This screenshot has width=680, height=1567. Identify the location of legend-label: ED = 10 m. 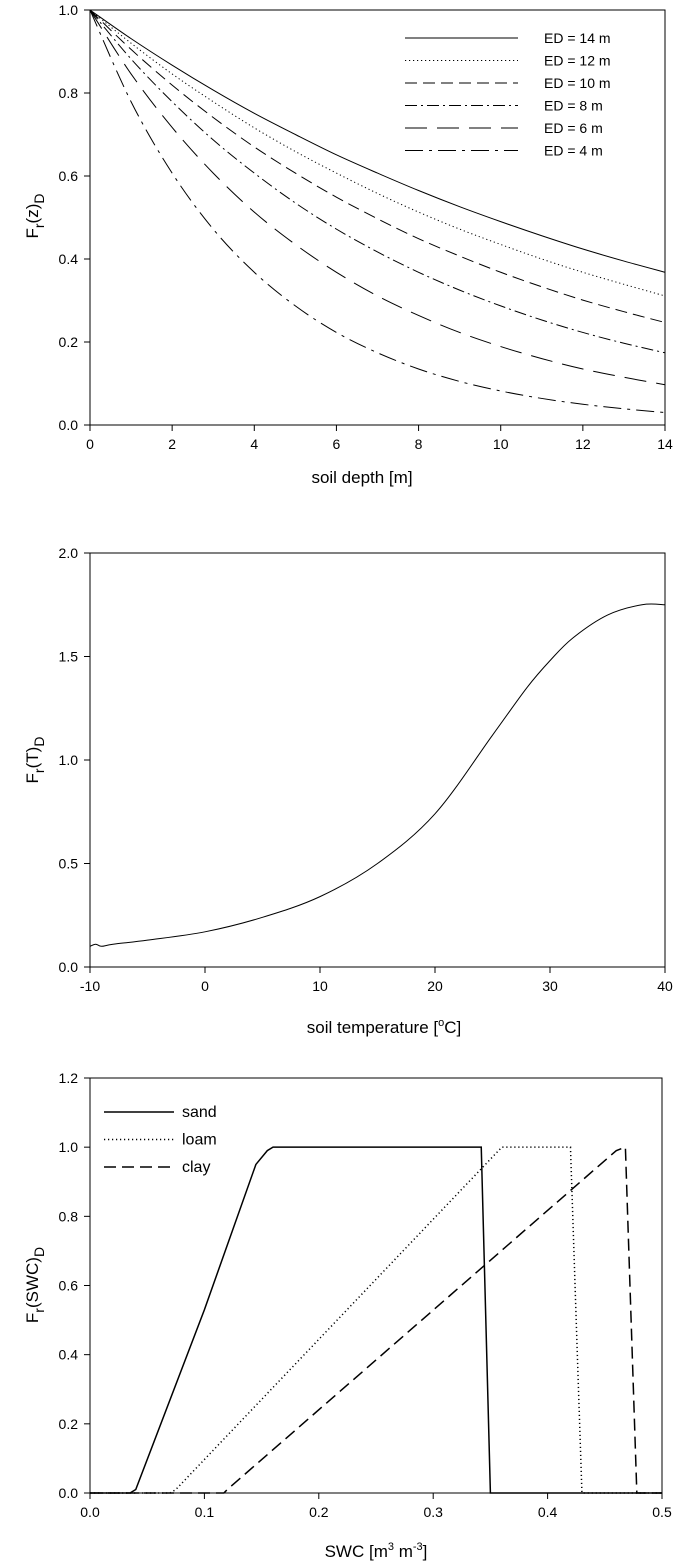
(577, 83).